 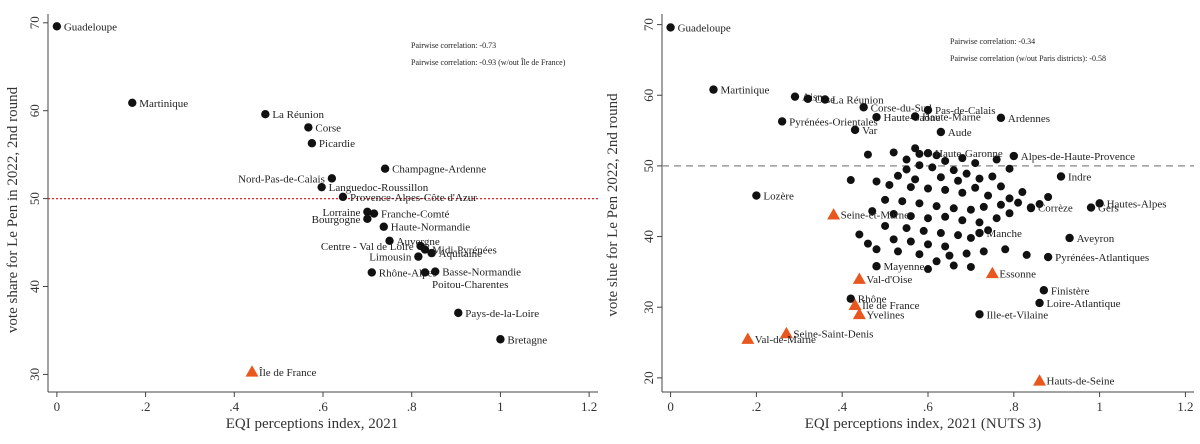 What do you see at coordinates (412, 406) in the screenshot?
I see `left-x-tick-label: .8` at bounding box center [412, 406].